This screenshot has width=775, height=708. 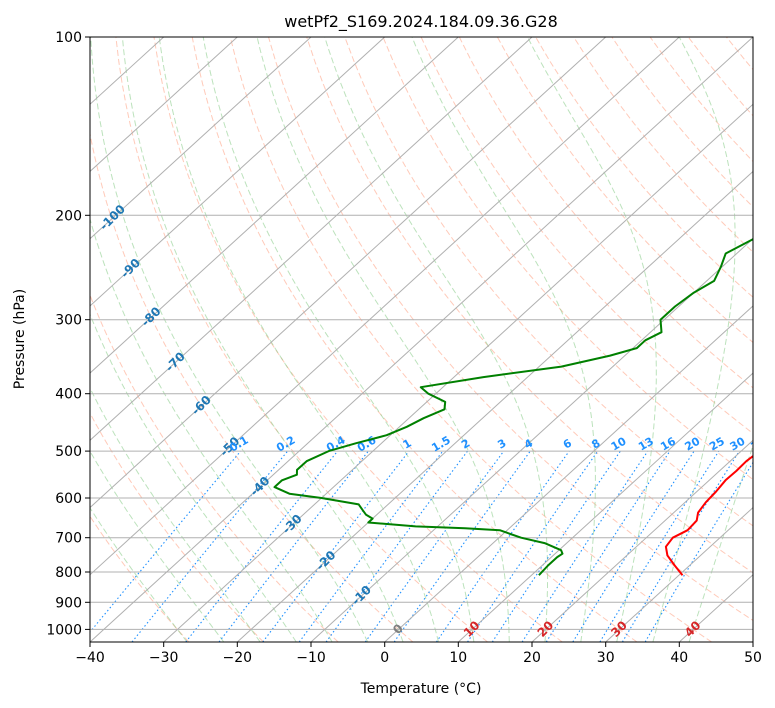 What do you see at coordinates (418, 654) in the screenshot?
I see `x-axis-ticks: −40 −30 −20 −10 0 10 20 30 40 50` at bounding box center [418, 654].